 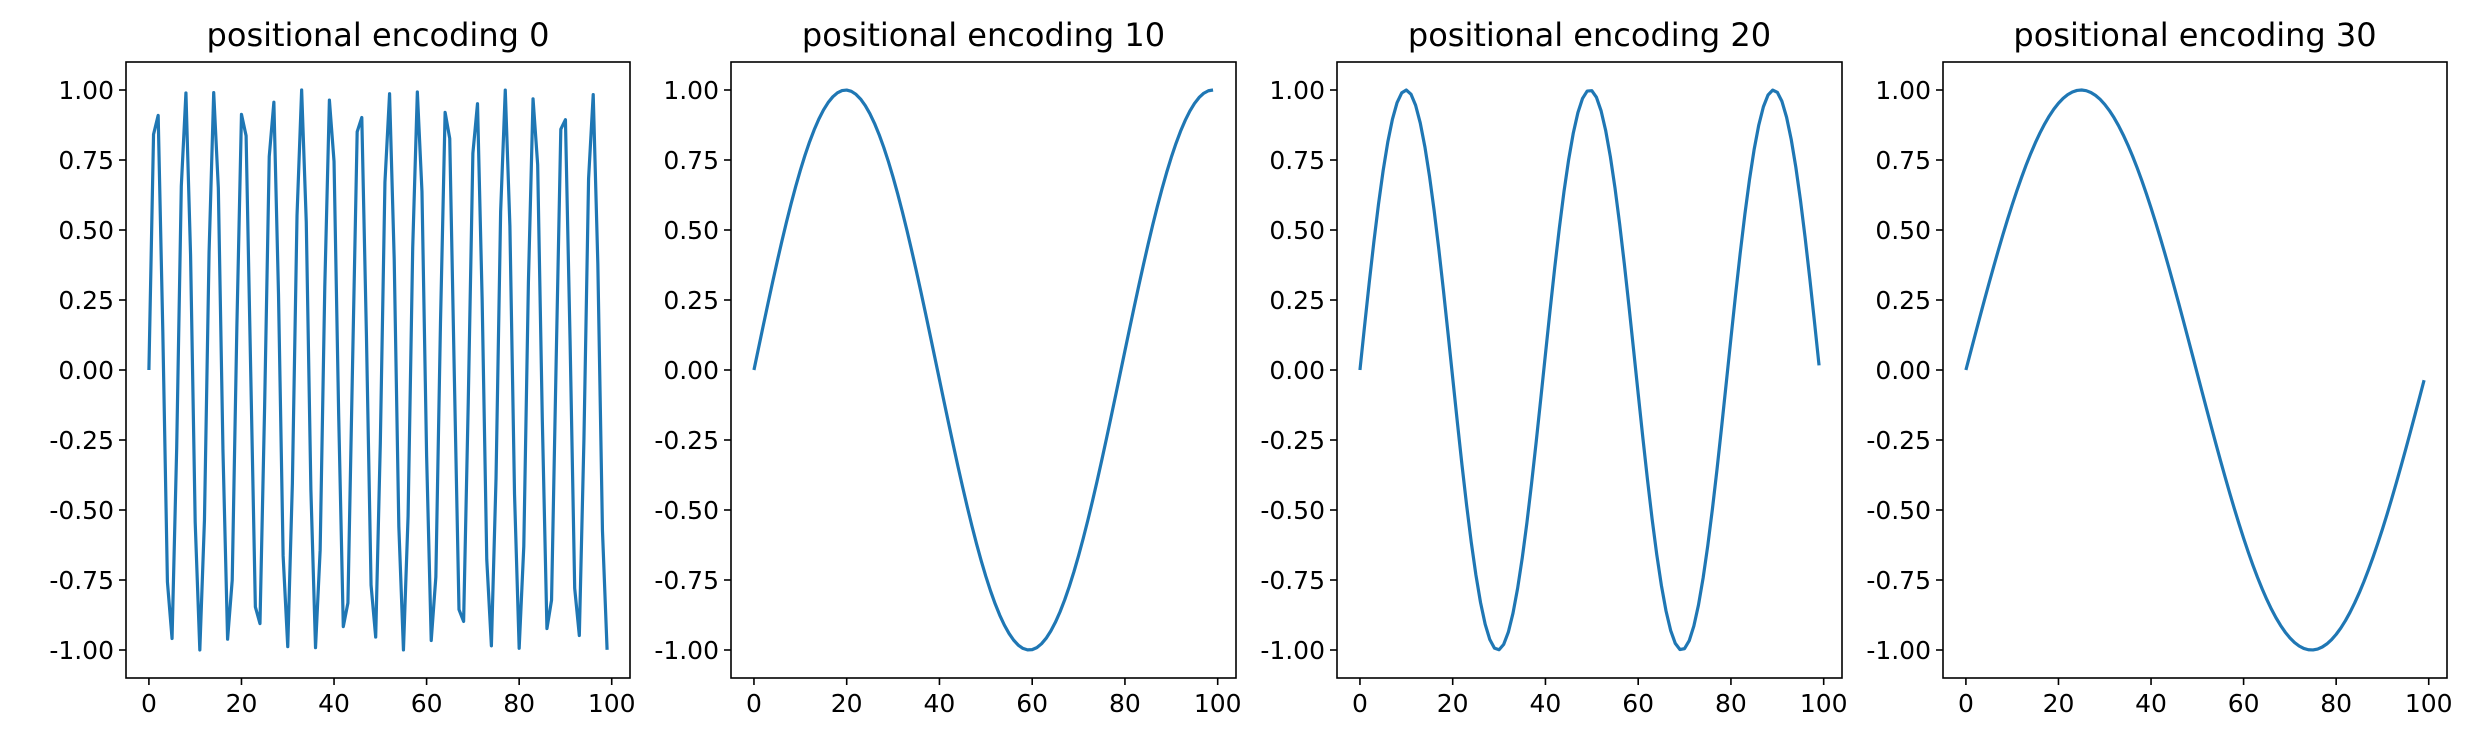 What do you see at coordinates (983, 35) in the screenshot?
I see `chart-title: positional encoding 10` at bounding box center [983, 35].